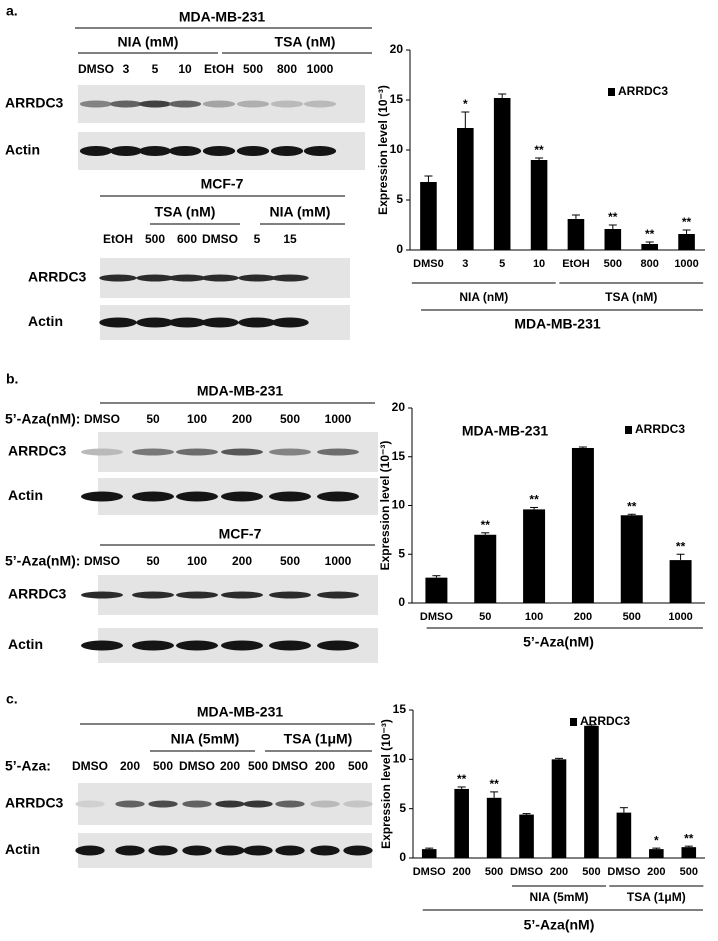  Describe the element at coordinates (583, 617) in the screenshot. I see `x-tick-label: 200` at that location.